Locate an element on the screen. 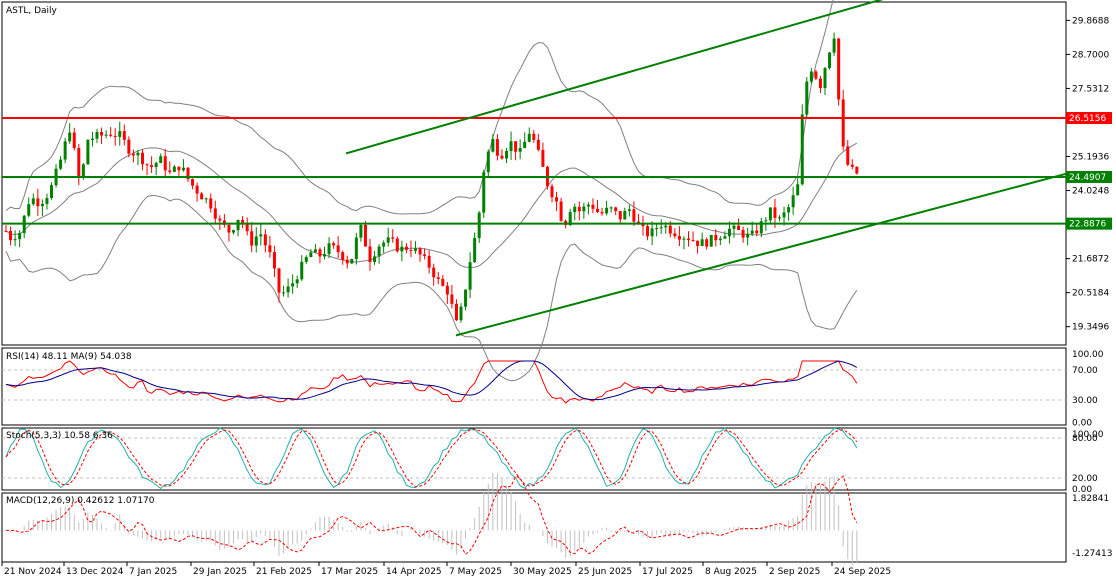 This screenshot has width=1116, height=582. rsi-axis-label: 100.00 is located at coordinates (1088, 355).